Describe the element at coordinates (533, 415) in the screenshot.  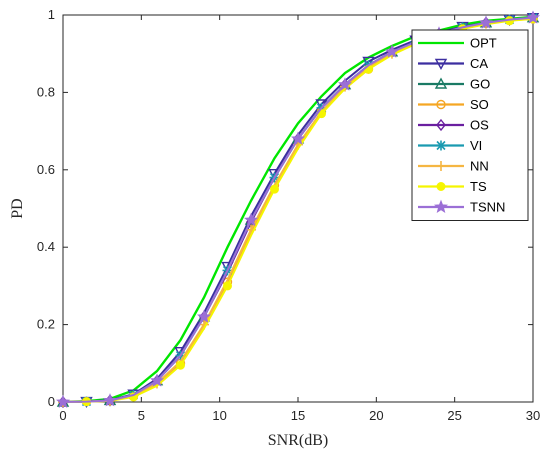
I see `x-tick-label: 30` at that location.